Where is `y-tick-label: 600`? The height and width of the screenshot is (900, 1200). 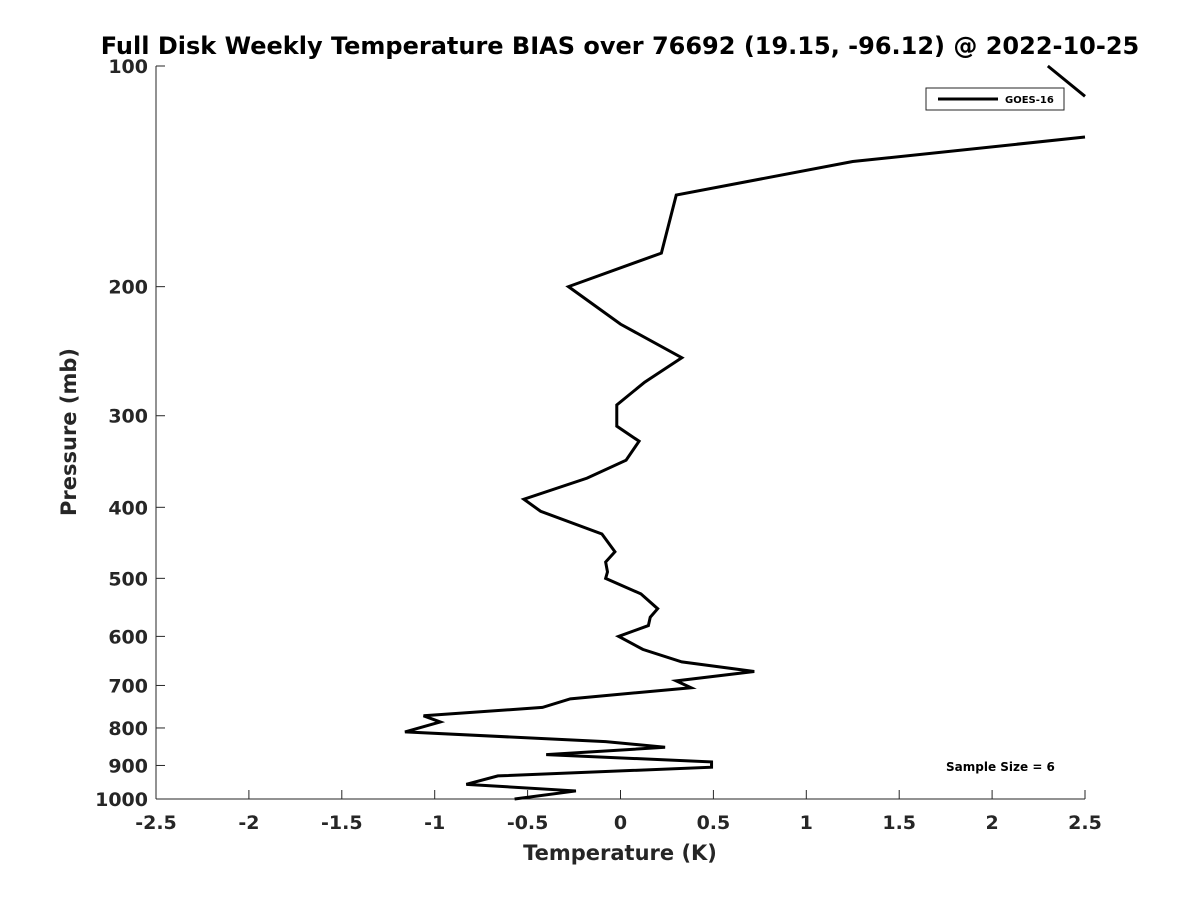
y-tick-label: 600 is located at coordinates (128, 637).